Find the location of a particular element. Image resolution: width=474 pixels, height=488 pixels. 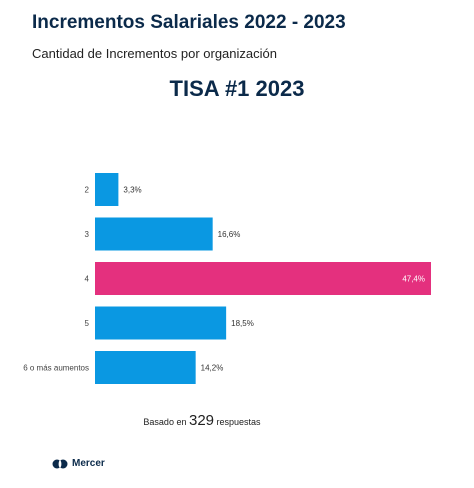

responses-note: Basado en 329 respuestas is located at coordinates (202, 420).